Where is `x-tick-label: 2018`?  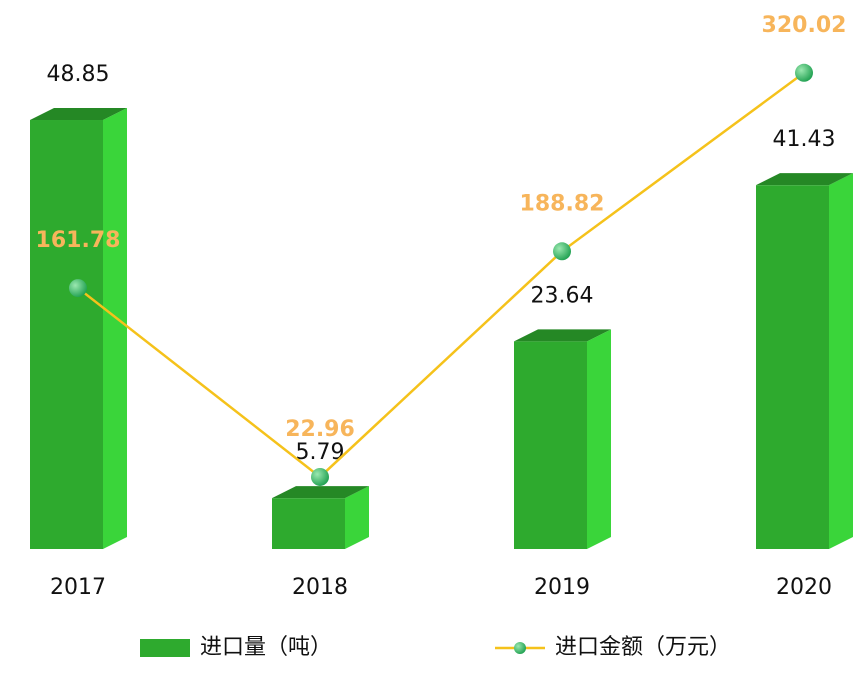
x-tick-label: 2018 is located at coordinates (320, 587).